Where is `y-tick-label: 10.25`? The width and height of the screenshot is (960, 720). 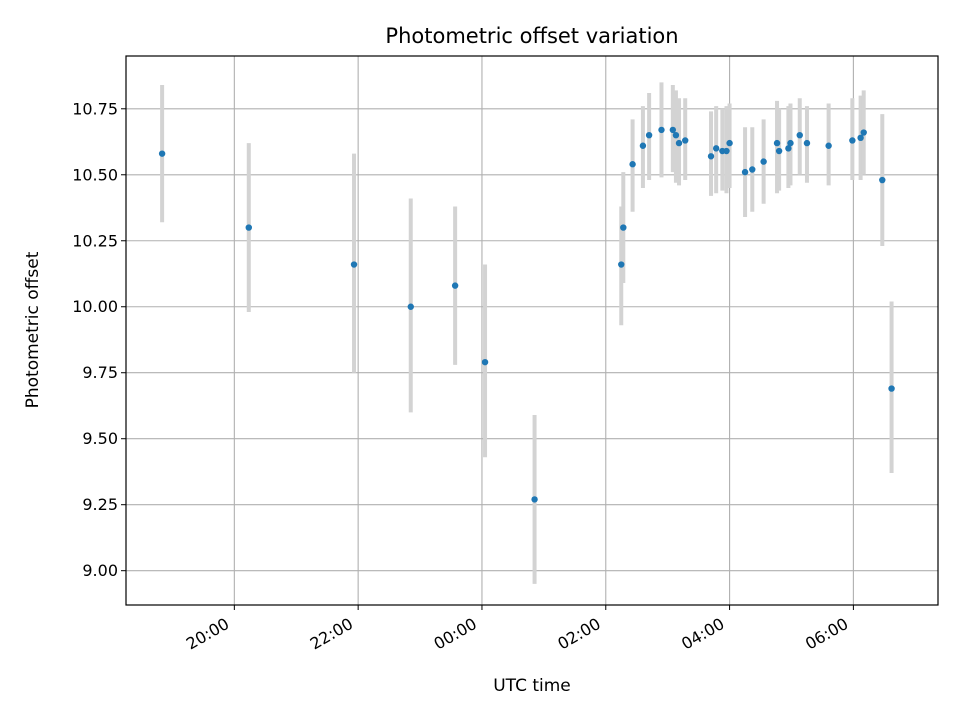
y-tick-label: 10.25 is located at coordinates (95, 240).